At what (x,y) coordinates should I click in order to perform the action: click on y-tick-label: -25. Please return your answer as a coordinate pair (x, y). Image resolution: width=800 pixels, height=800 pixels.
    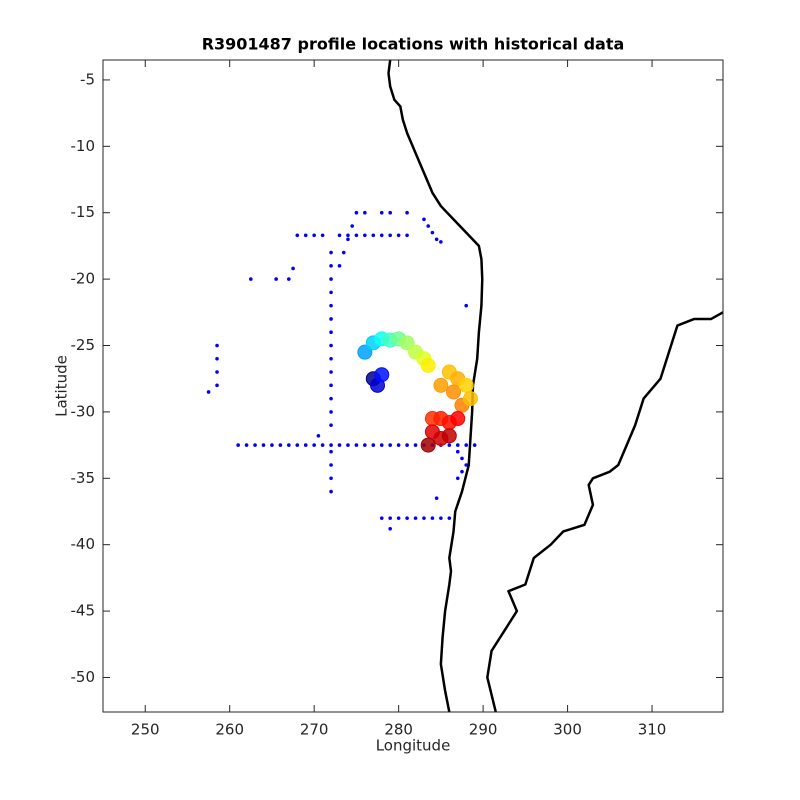
    Looking at the image, I should click on (83, 345).